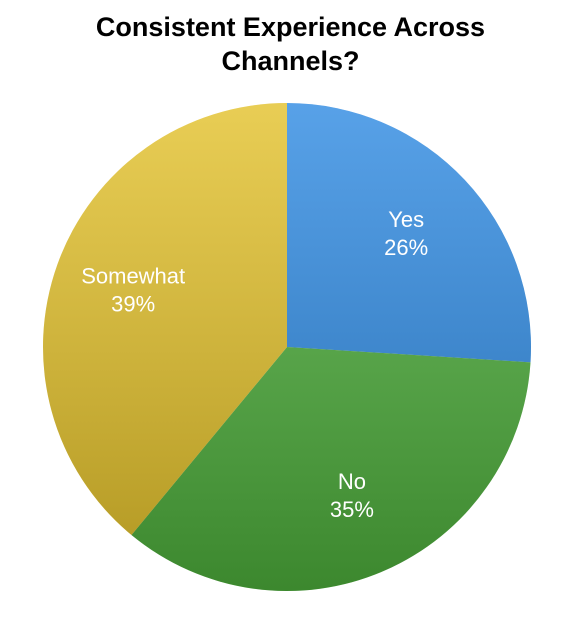 The width and height of the screenshot is (581, 617). I want to click on chart-title: Consistent Experience Across Channels?, so click(290, 44).